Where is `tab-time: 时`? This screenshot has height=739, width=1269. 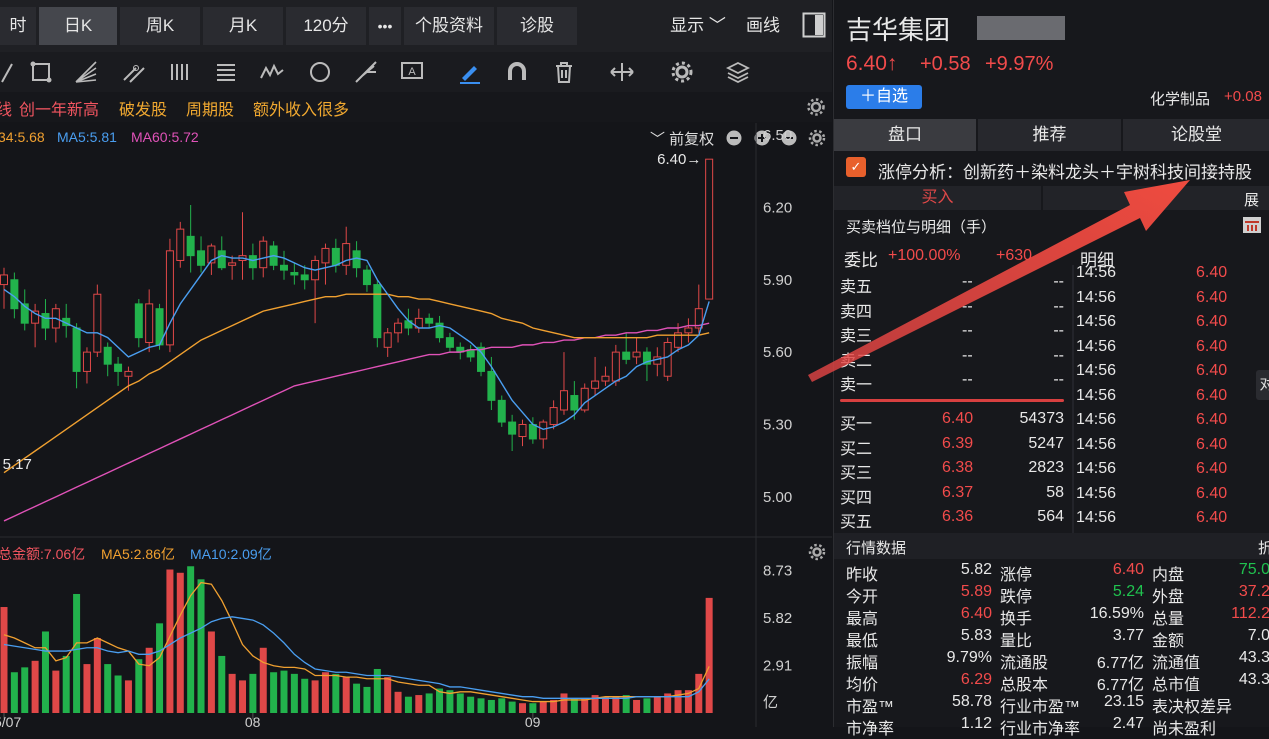
tab-time: 时 is located at coordinates (18, 26).